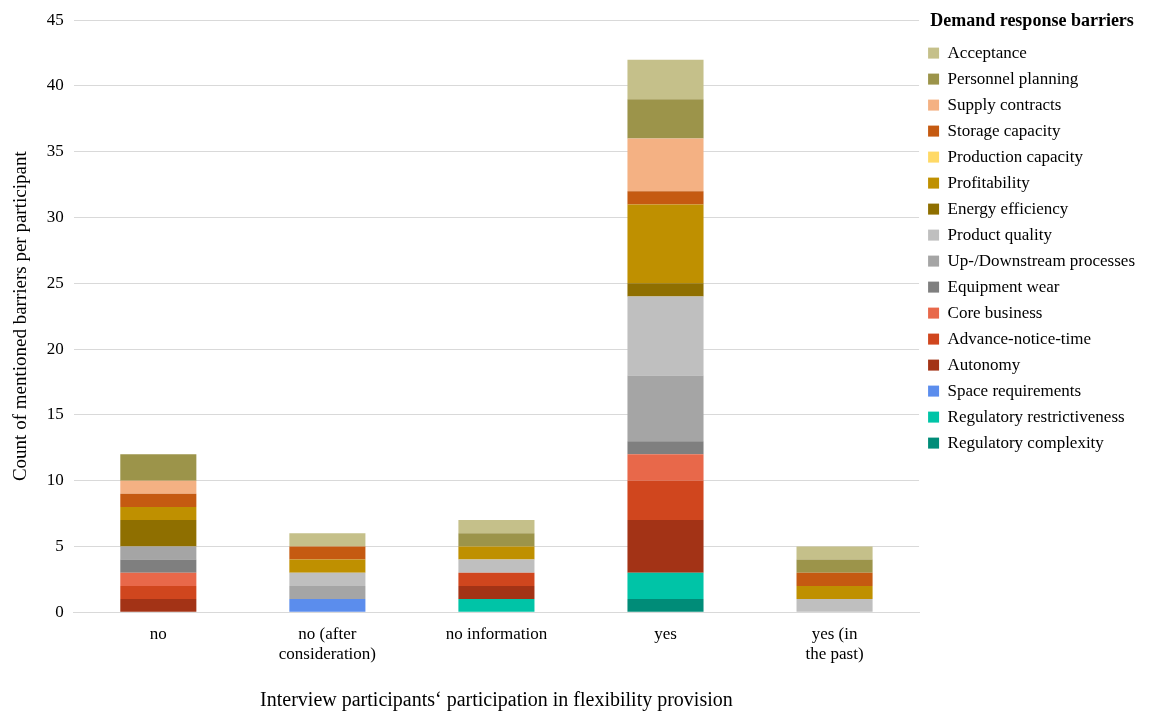 The width and height of the screenshot is (1151, 723). Describe the element at coordinates (55, 480) in the screenshot. I see `y-tick-label: 10` at that location.